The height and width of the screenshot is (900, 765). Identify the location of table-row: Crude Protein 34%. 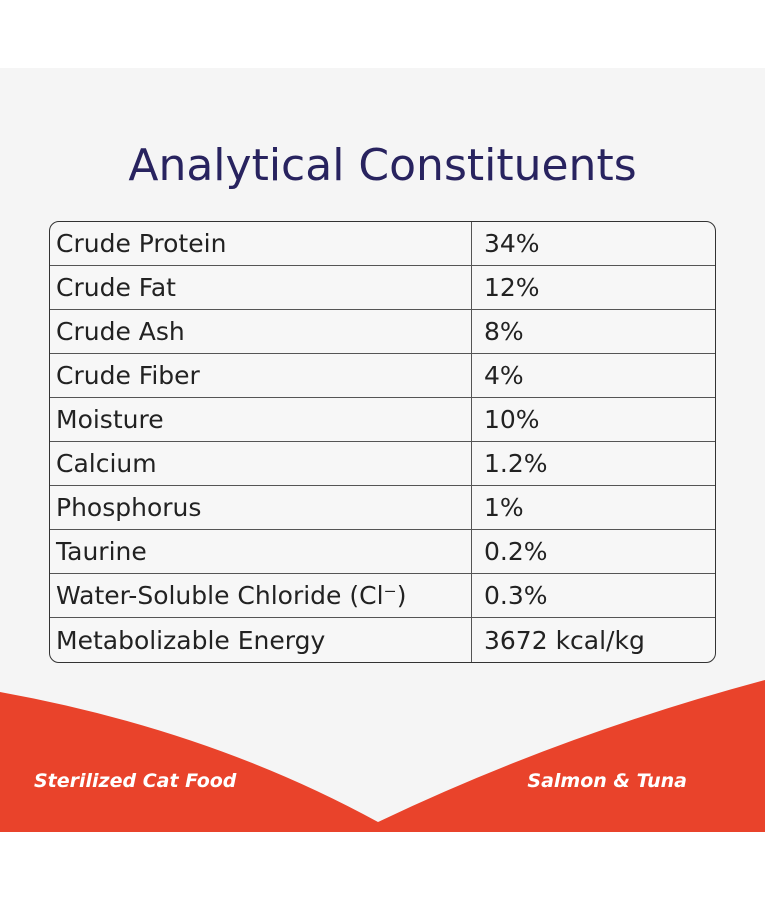
(382, 244).